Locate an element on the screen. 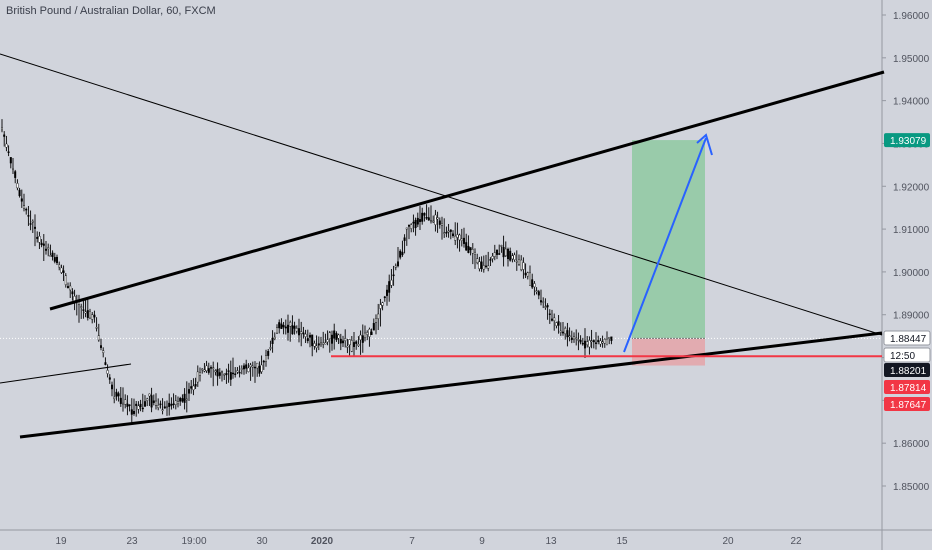  short-trendline is located at coordinates (66, 373).